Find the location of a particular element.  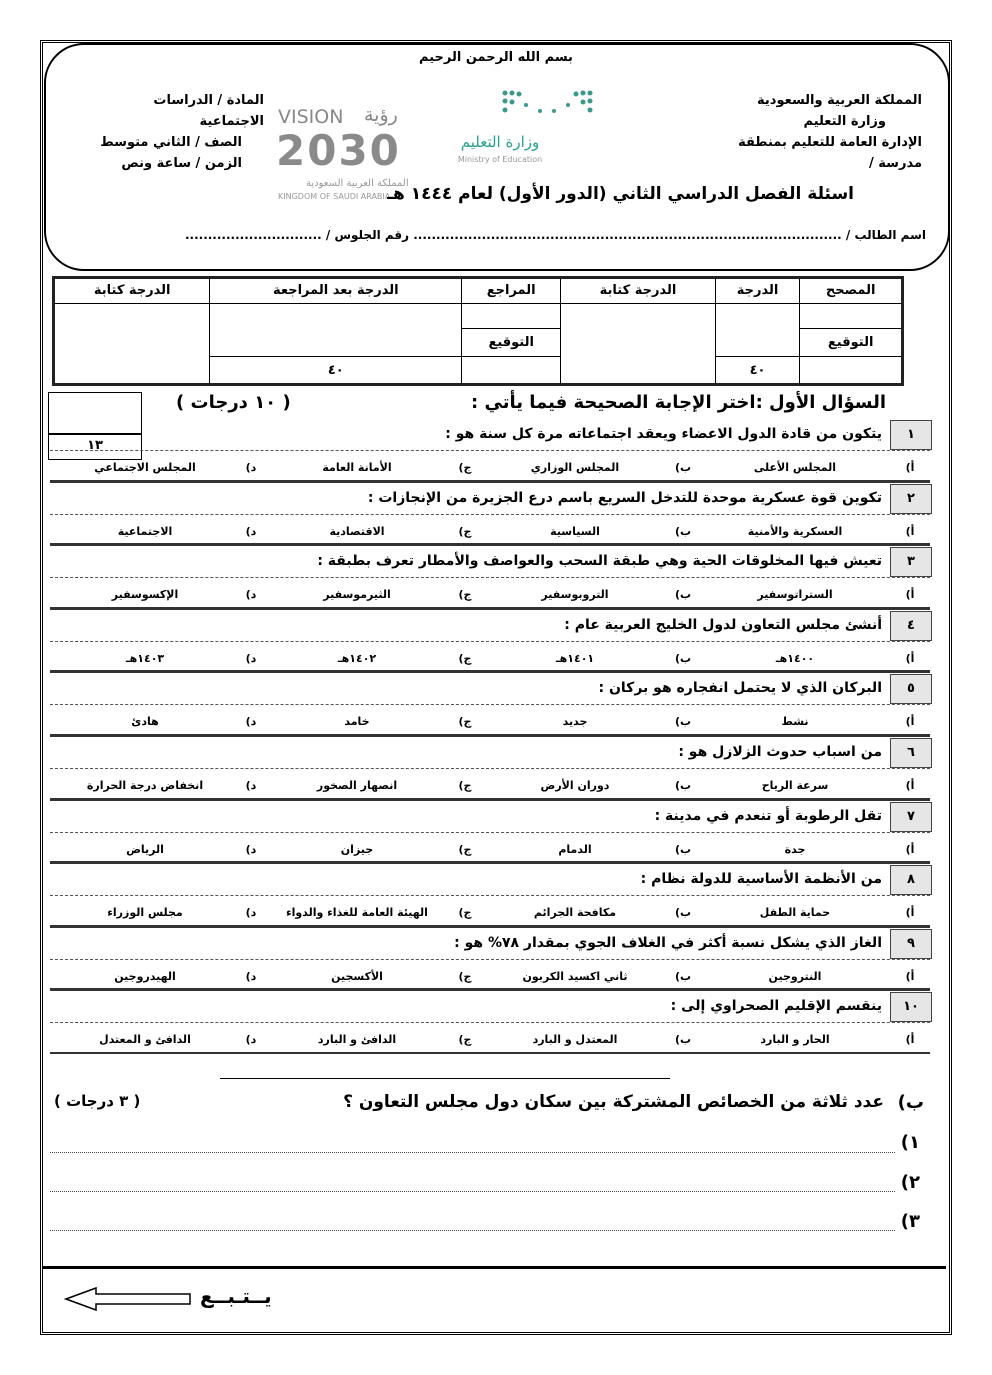

answer-option: الأكسجين is located at coordinates (357, 976).